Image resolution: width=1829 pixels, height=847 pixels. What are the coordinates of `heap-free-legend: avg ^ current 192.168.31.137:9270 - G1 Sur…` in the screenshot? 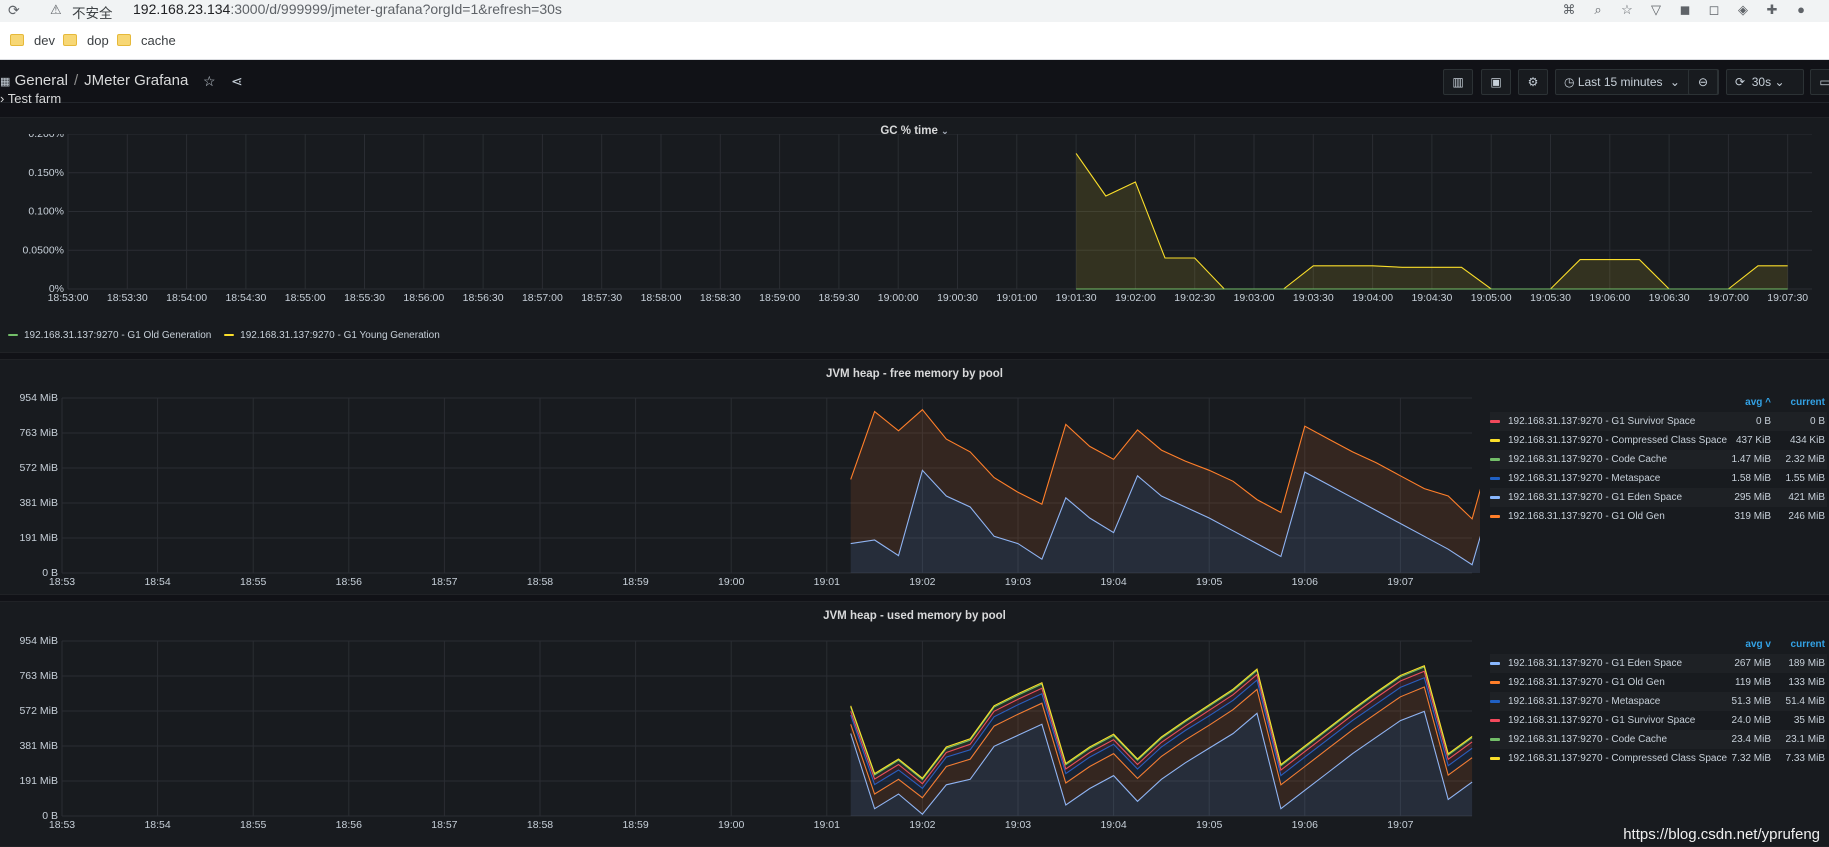 It's located at (1658, 459).